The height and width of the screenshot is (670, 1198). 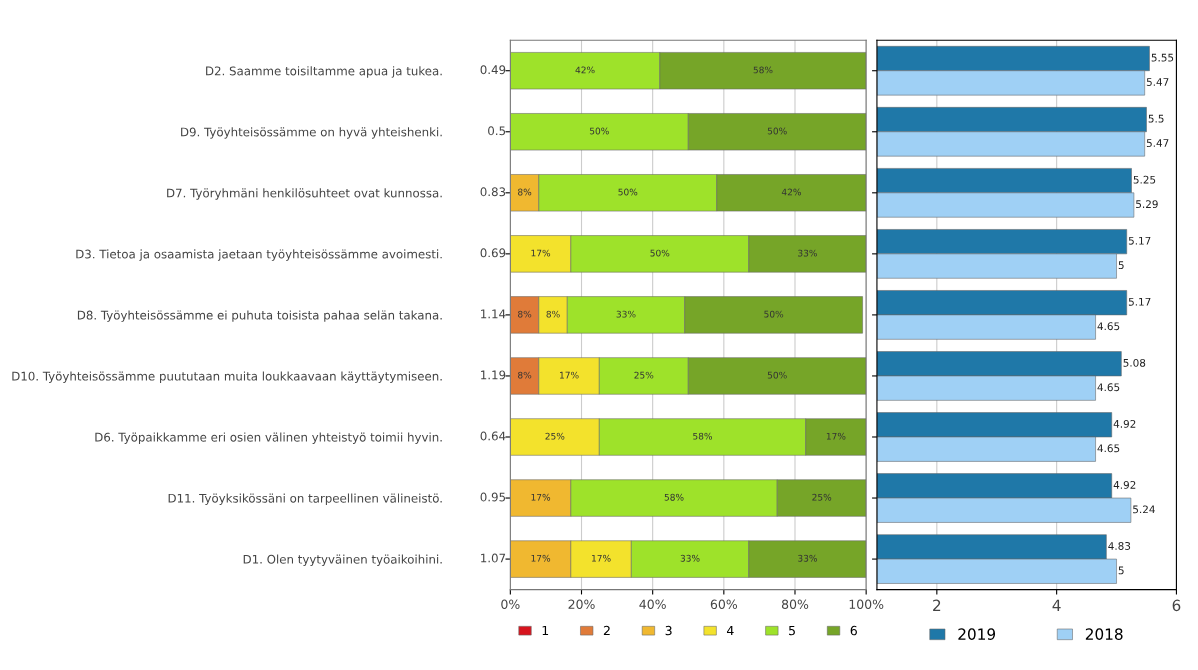 I want to click on text: 0.5, so click(x=497, y=131).